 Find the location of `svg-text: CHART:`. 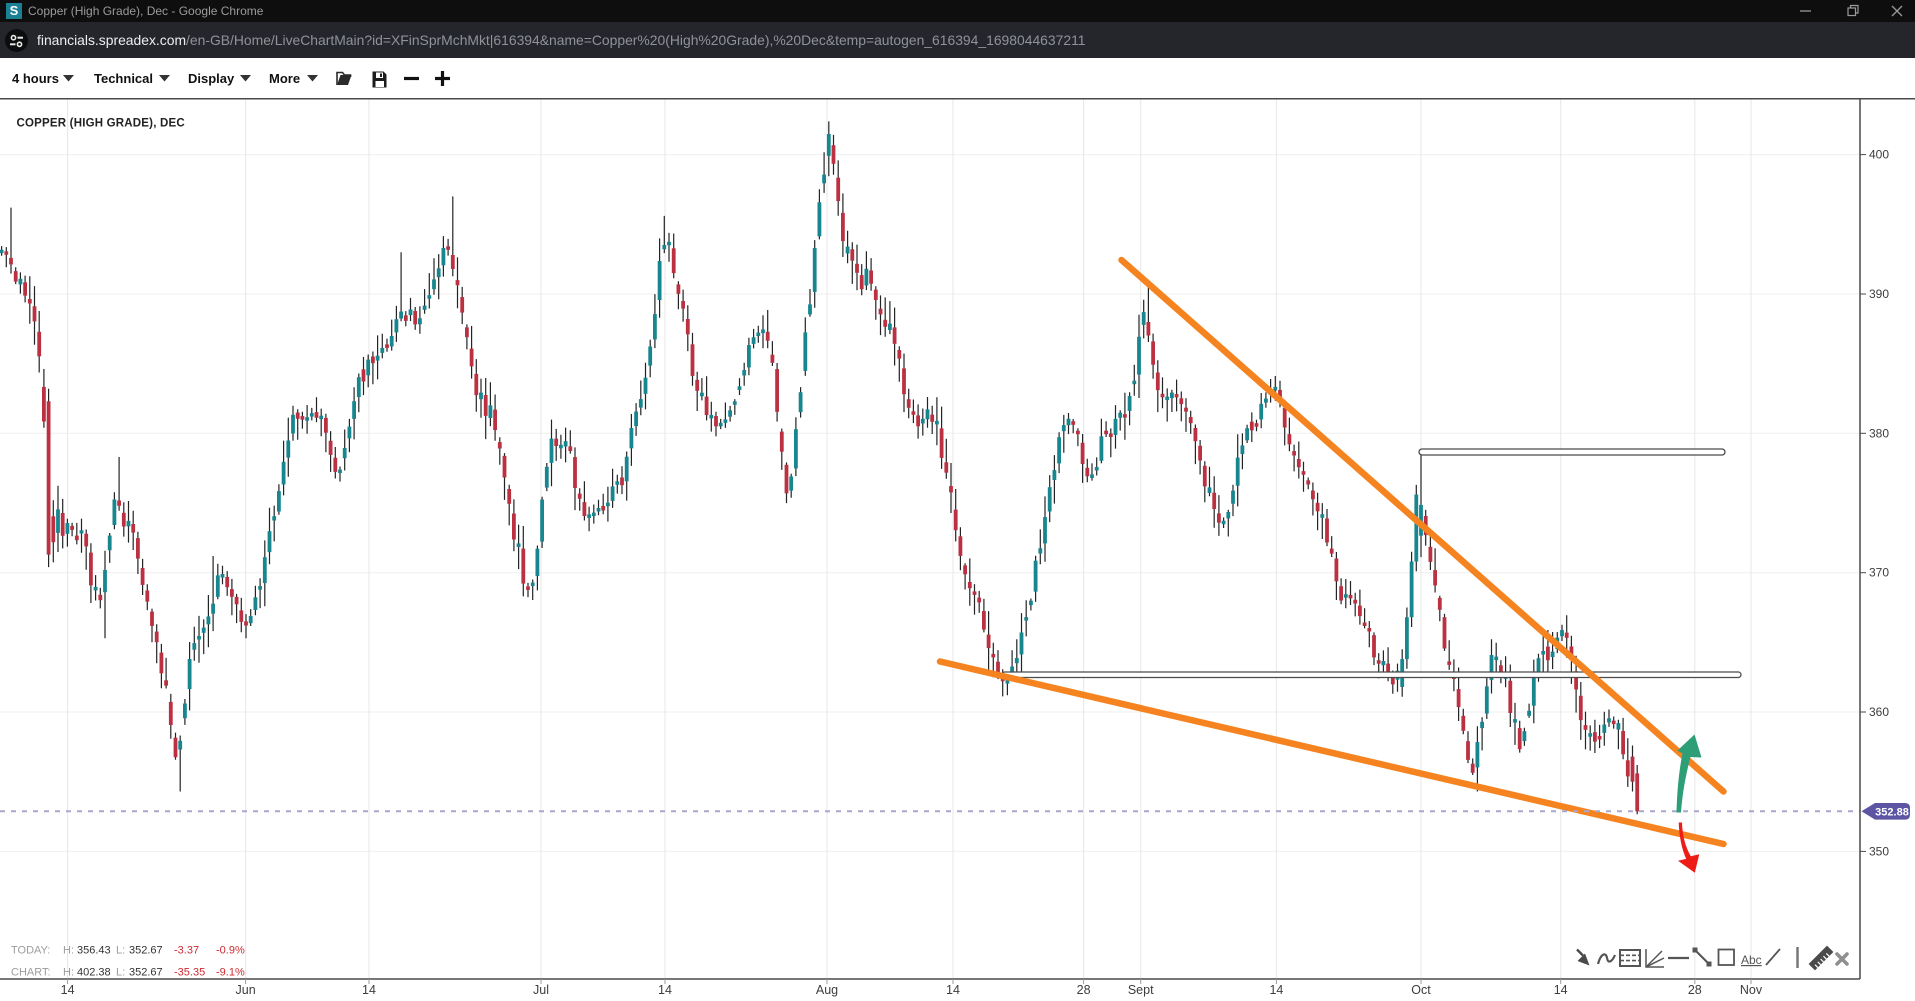

svg-text: CHART: is located at coordinates (31, 973).